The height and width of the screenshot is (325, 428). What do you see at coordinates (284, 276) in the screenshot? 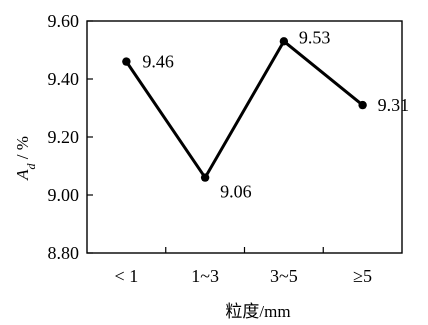
I see `x-tick-label: 3~5` at bounding box center [284, 276].